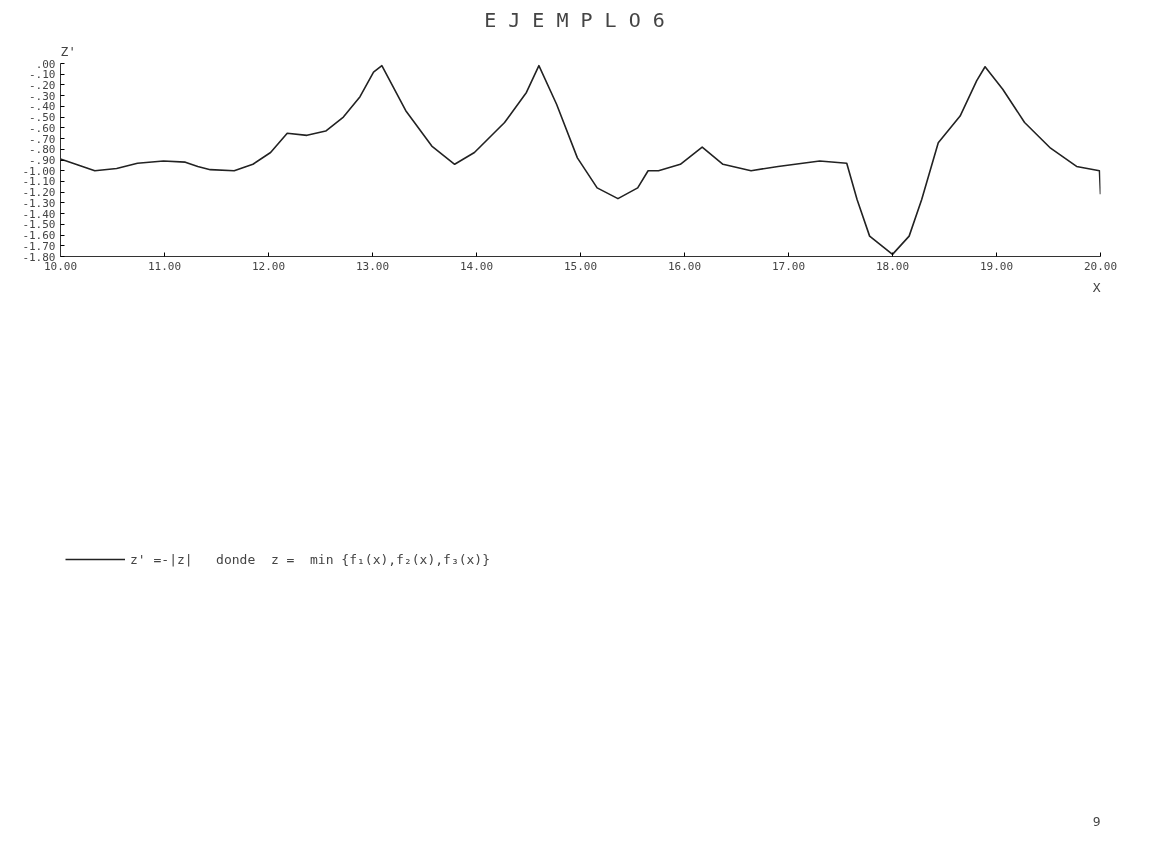 The height and width of the screenshot is (845, 1156). Describe the element at coordinates (268, 266) in the screenshot. I see `x-tick-label: 12.00` at that location.